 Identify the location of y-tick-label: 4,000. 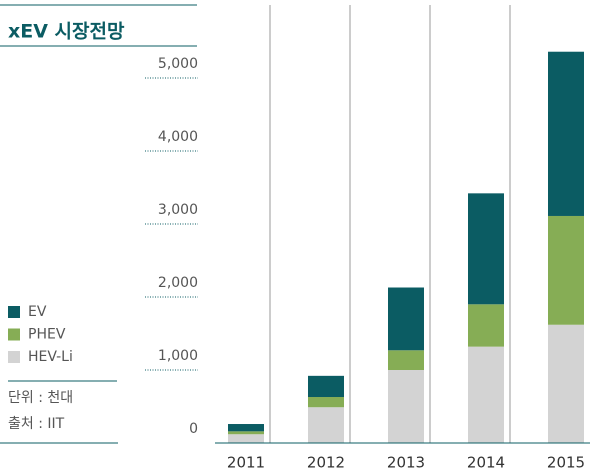
(178, 137).